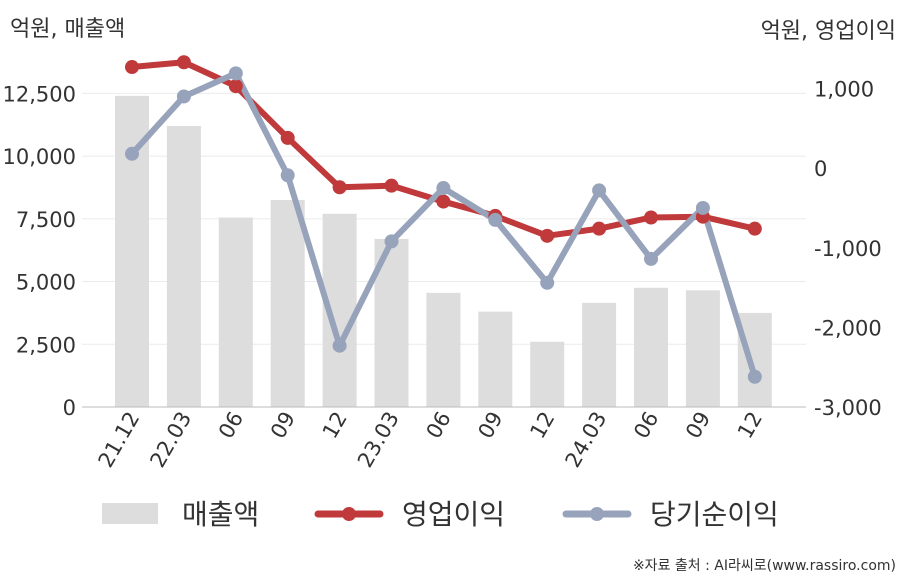 The image size is (908, 580). What do you see at coordinates (848, 408) in the screenshot?
I see `right-tick-label: -3,000` at bounding box center [848, 408].